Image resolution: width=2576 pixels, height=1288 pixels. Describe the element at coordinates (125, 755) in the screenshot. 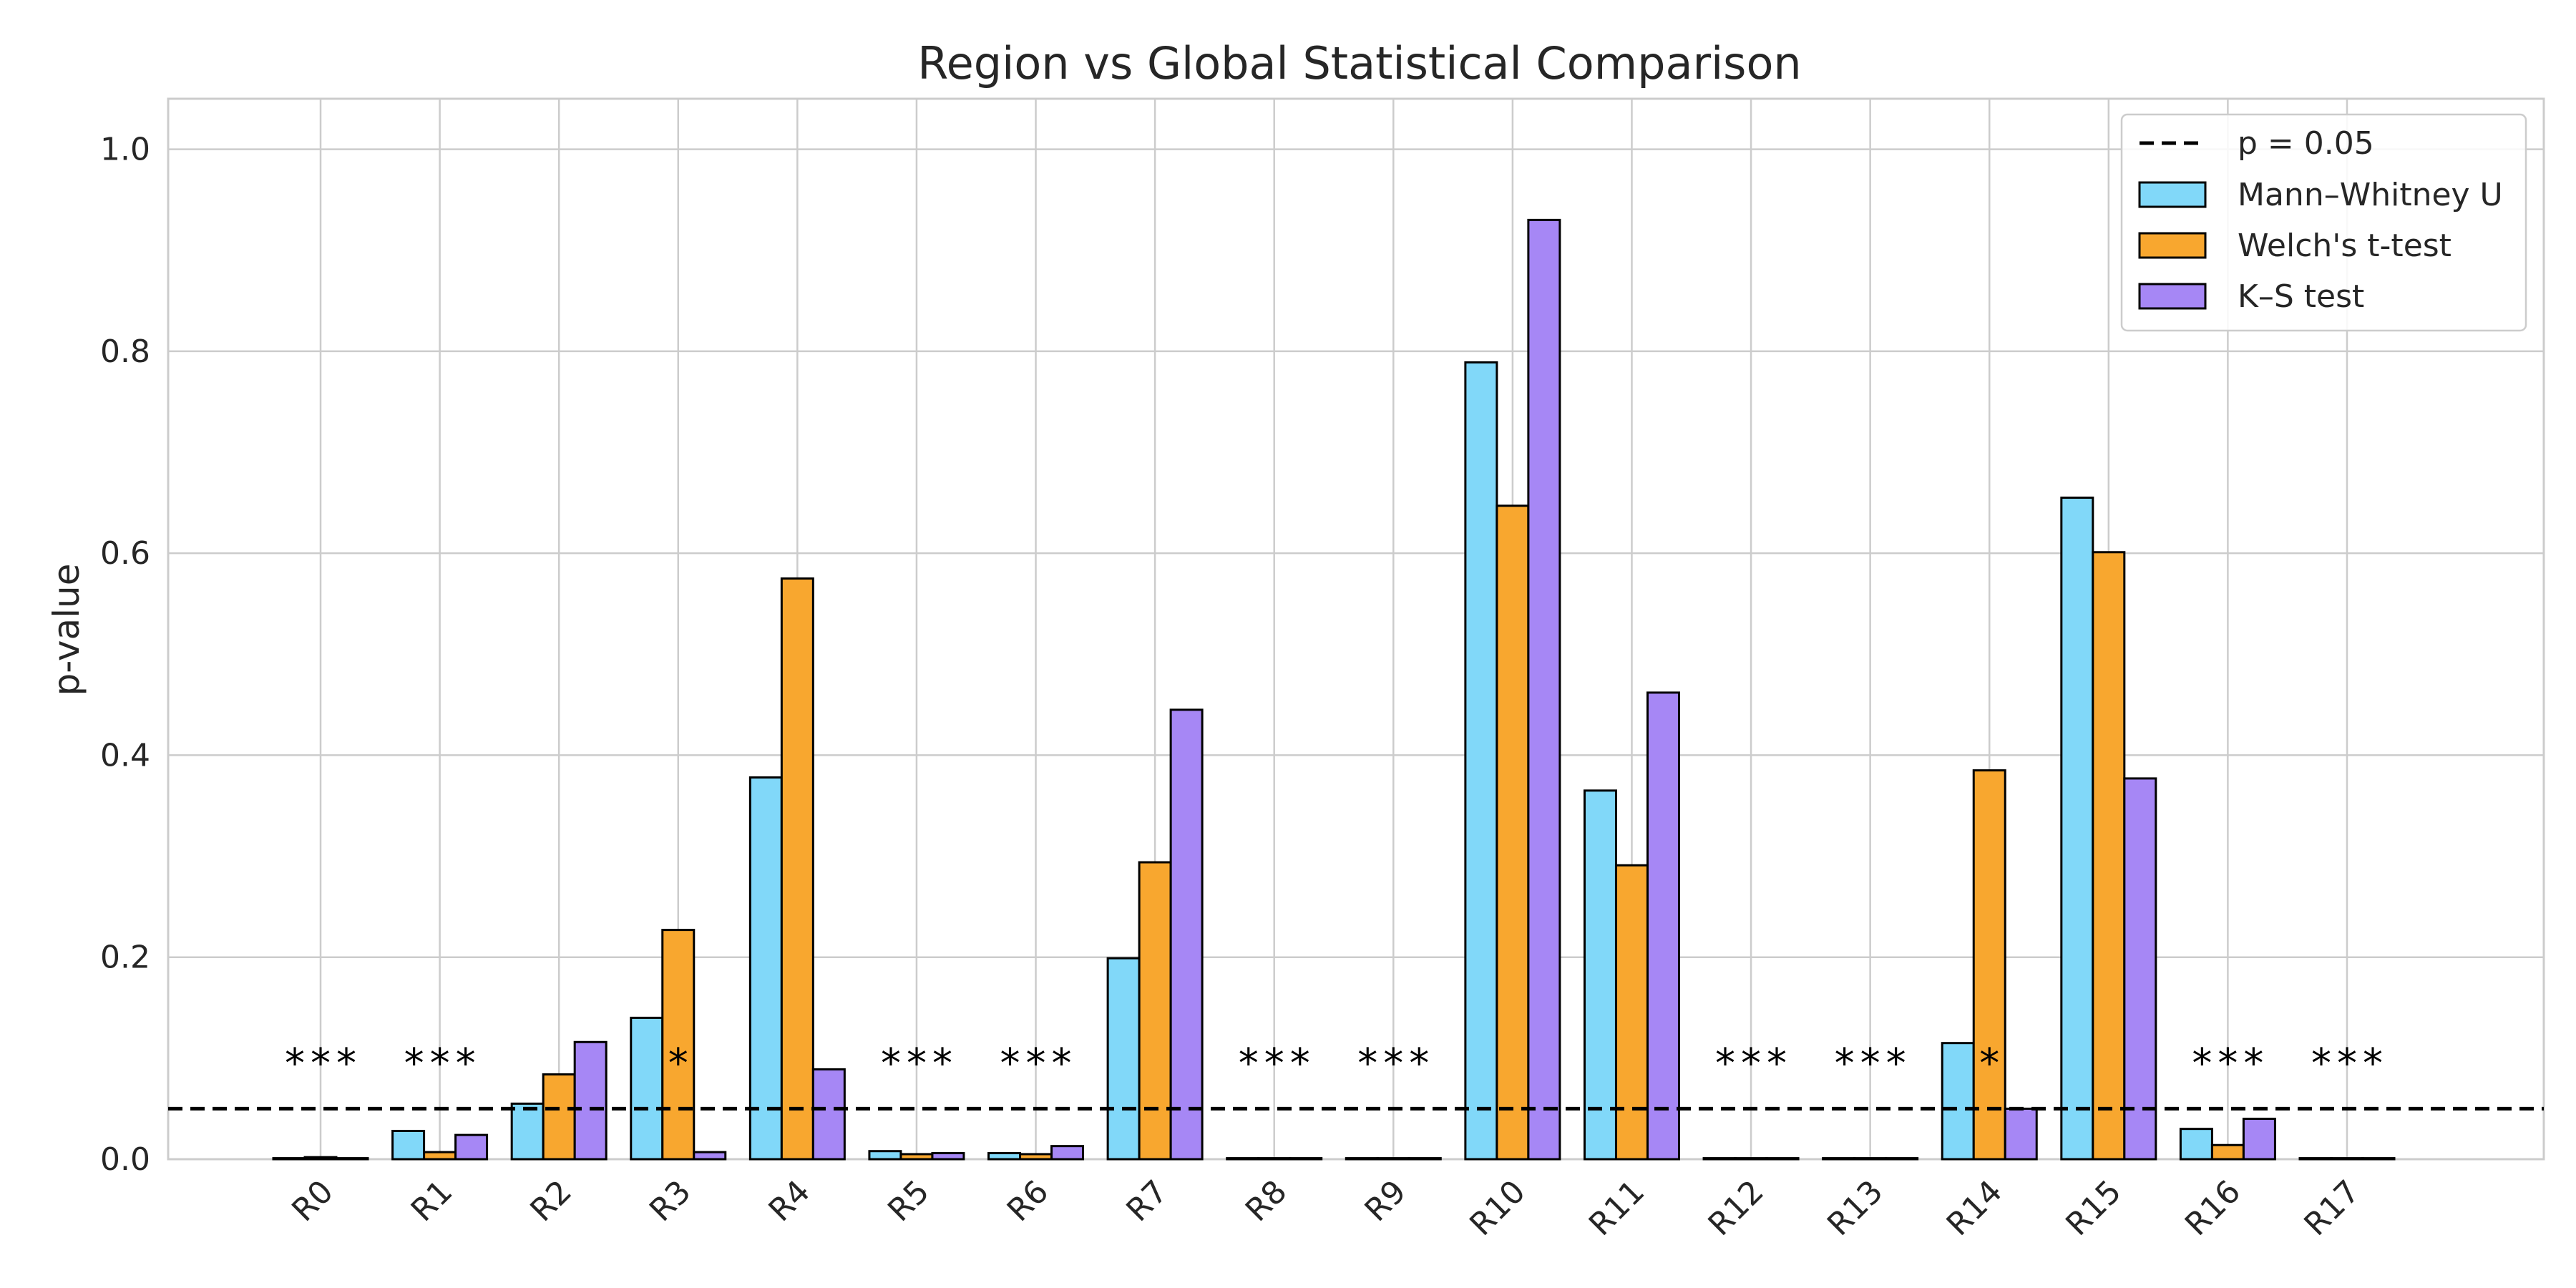

I see `y-tick-label: 0.4` at that location.